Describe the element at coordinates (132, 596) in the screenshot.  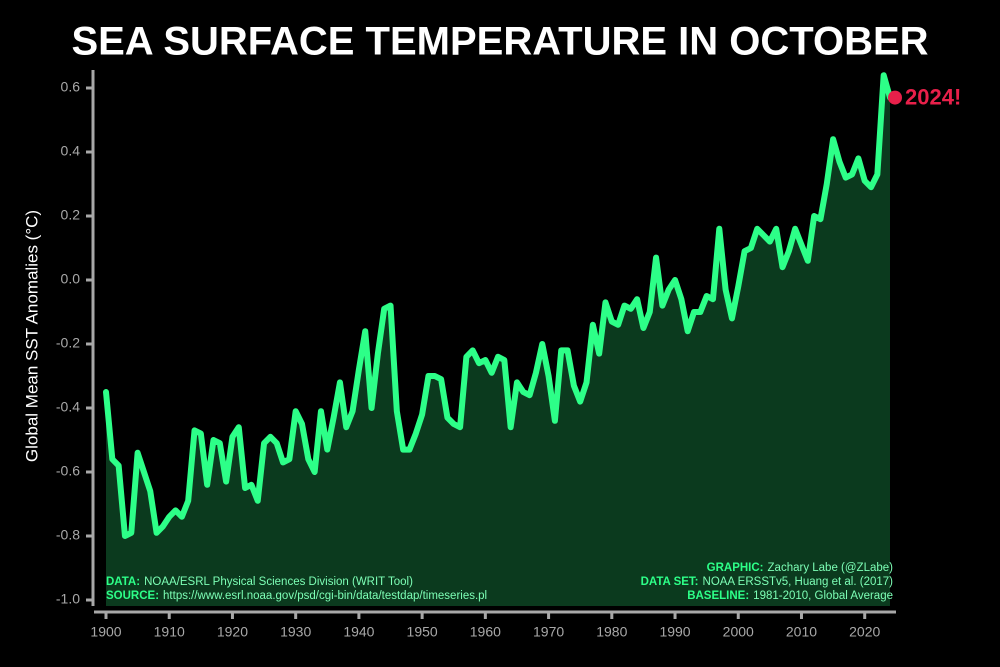
I see `footer-label: SOURCE:` at that location.